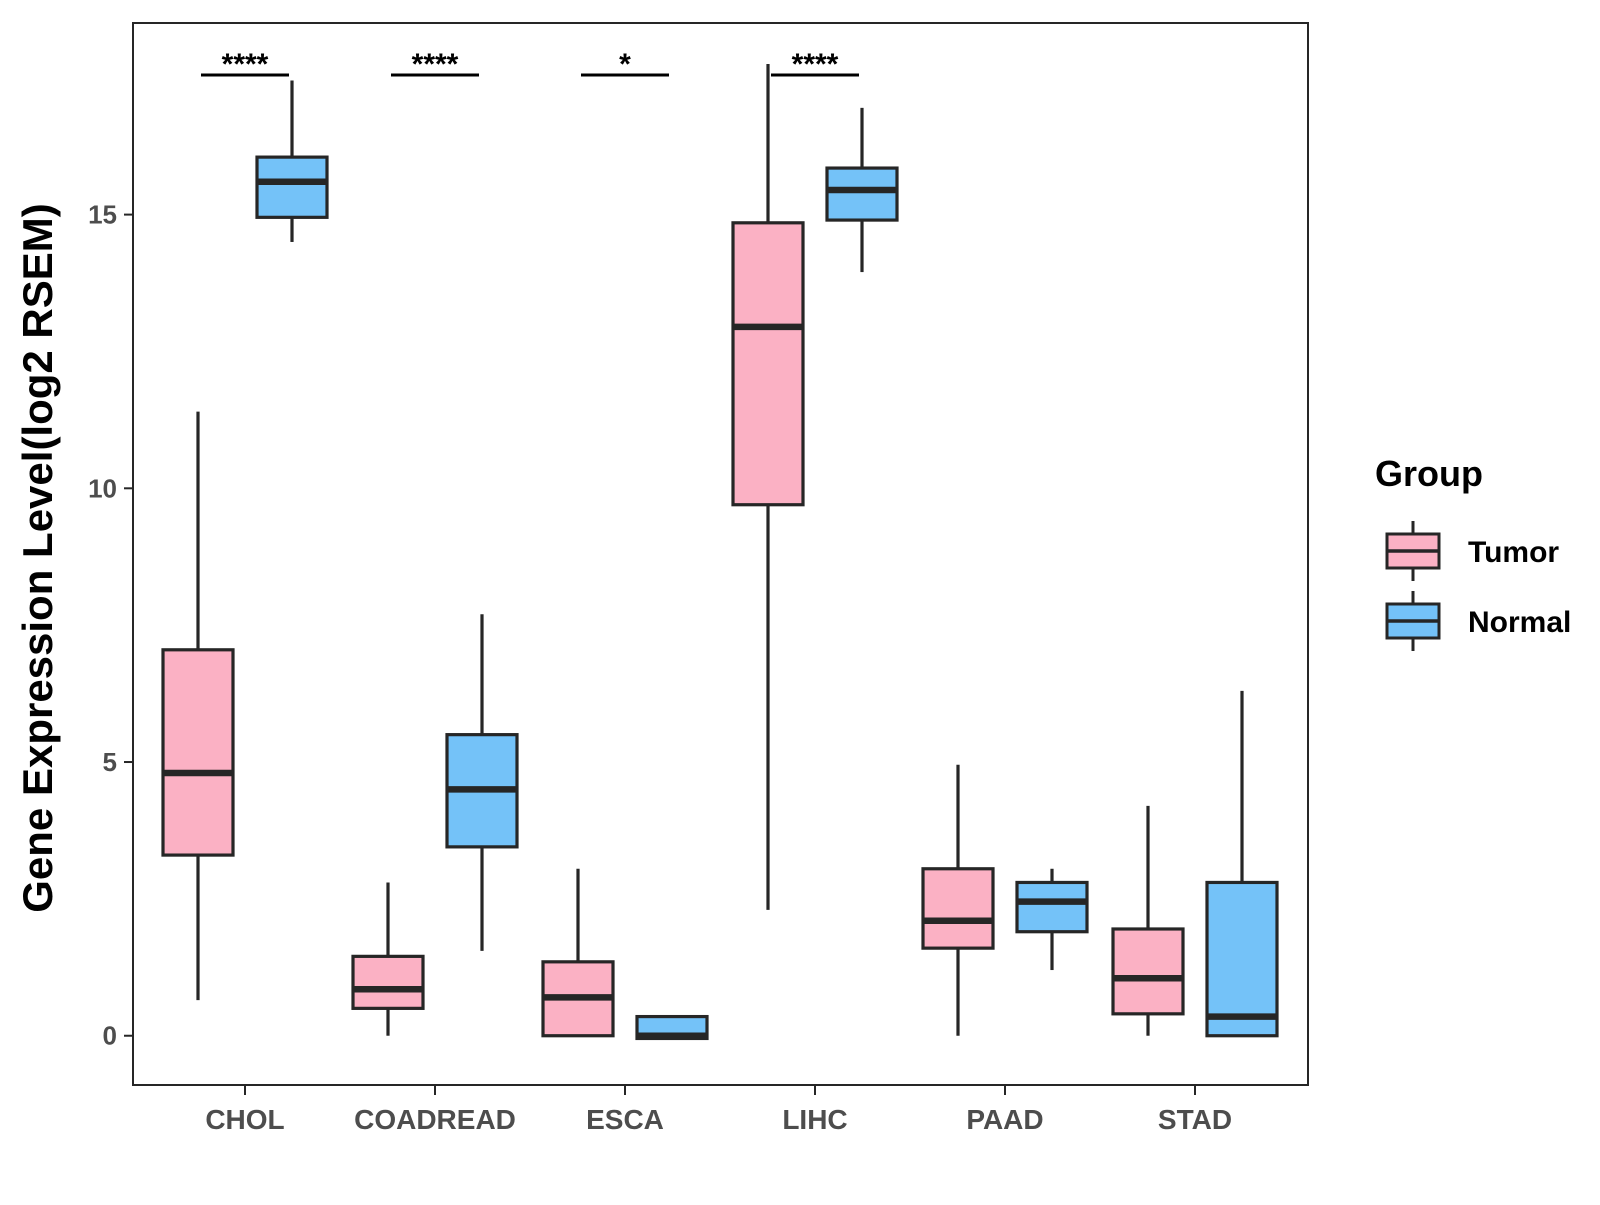 This screenshot has height=1205, width=1600. What do you see at coordinates (1195, 1119) in the screenshot?
I see `x-tick-label: STAD` at bounding box center [1195, 1119].